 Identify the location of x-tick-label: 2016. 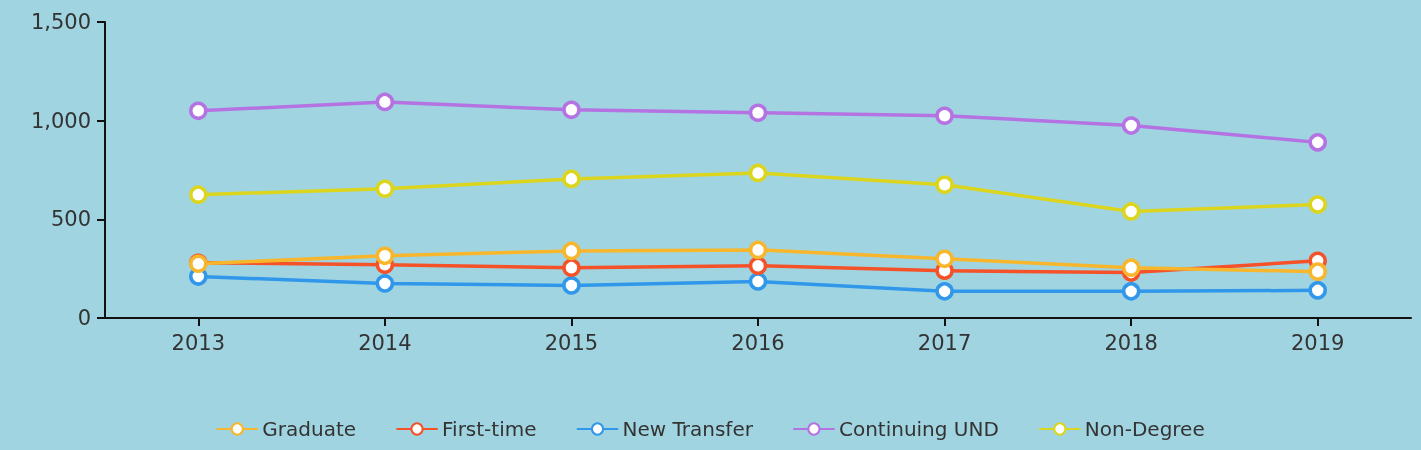
(758, 342).